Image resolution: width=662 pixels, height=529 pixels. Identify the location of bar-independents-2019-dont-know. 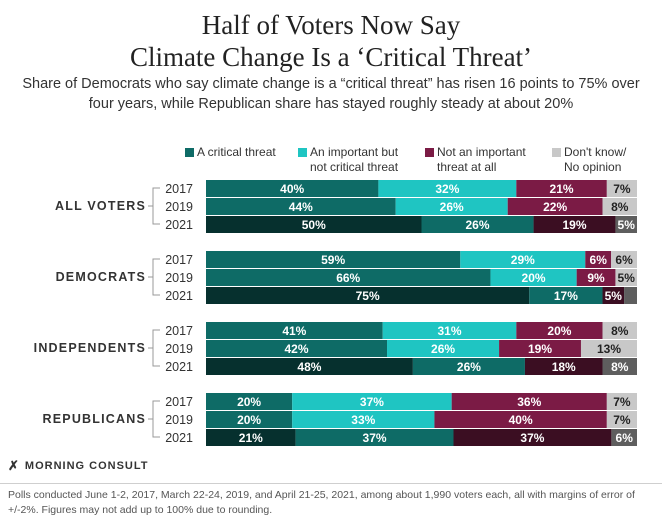
(608, 348).